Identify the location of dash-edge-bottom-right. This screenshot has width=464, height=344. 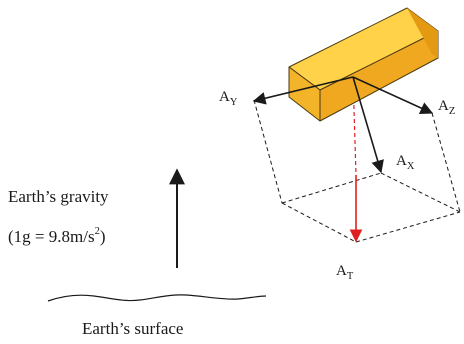
(408, 227).